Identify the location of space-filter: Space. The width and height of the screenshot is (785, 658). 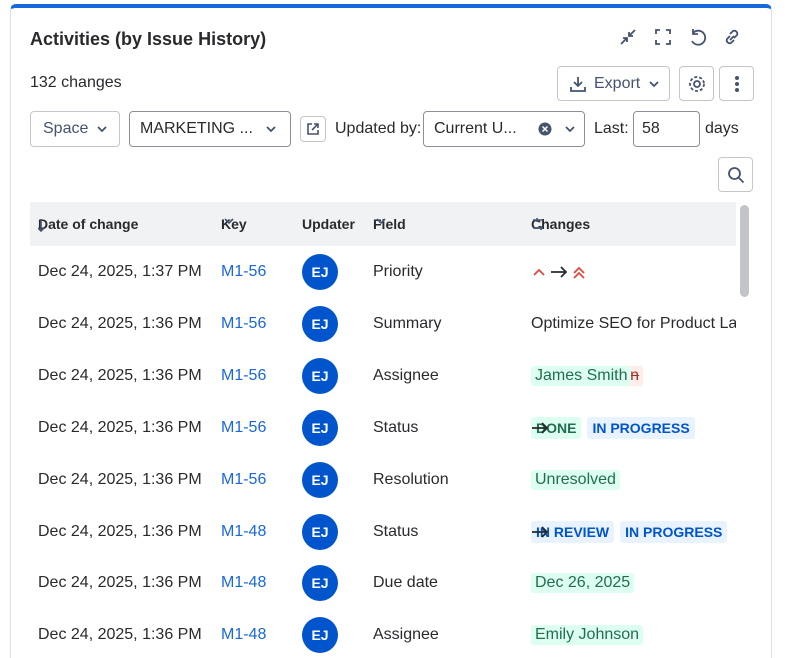
(75, 129).